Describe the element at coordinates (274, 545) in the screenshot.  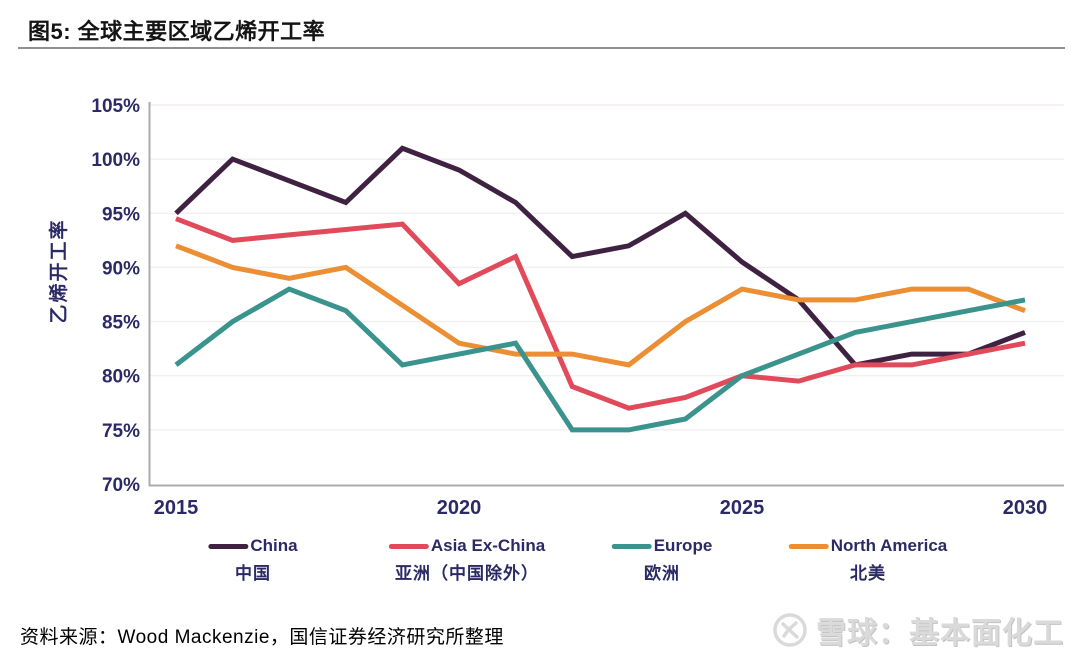
I see `legend-label-en: China` at that location.